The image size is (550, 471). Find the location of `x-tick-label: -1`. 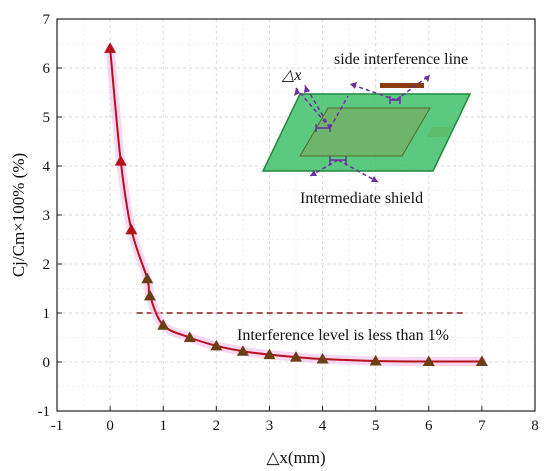

x-tick-label: -1 is located at coordinates (57, 426).